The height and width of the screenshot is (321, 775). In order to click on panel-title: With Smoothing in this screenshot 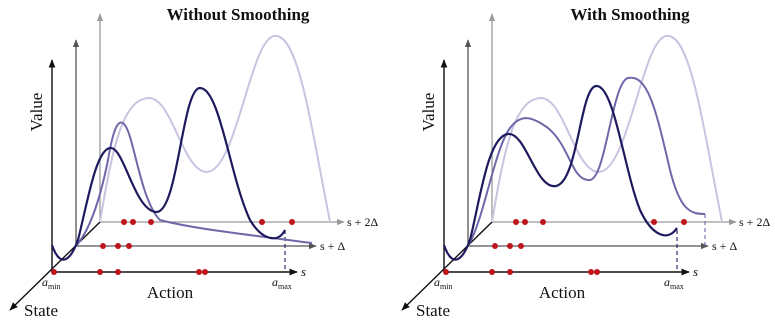, I will do `click(630, 14)`.